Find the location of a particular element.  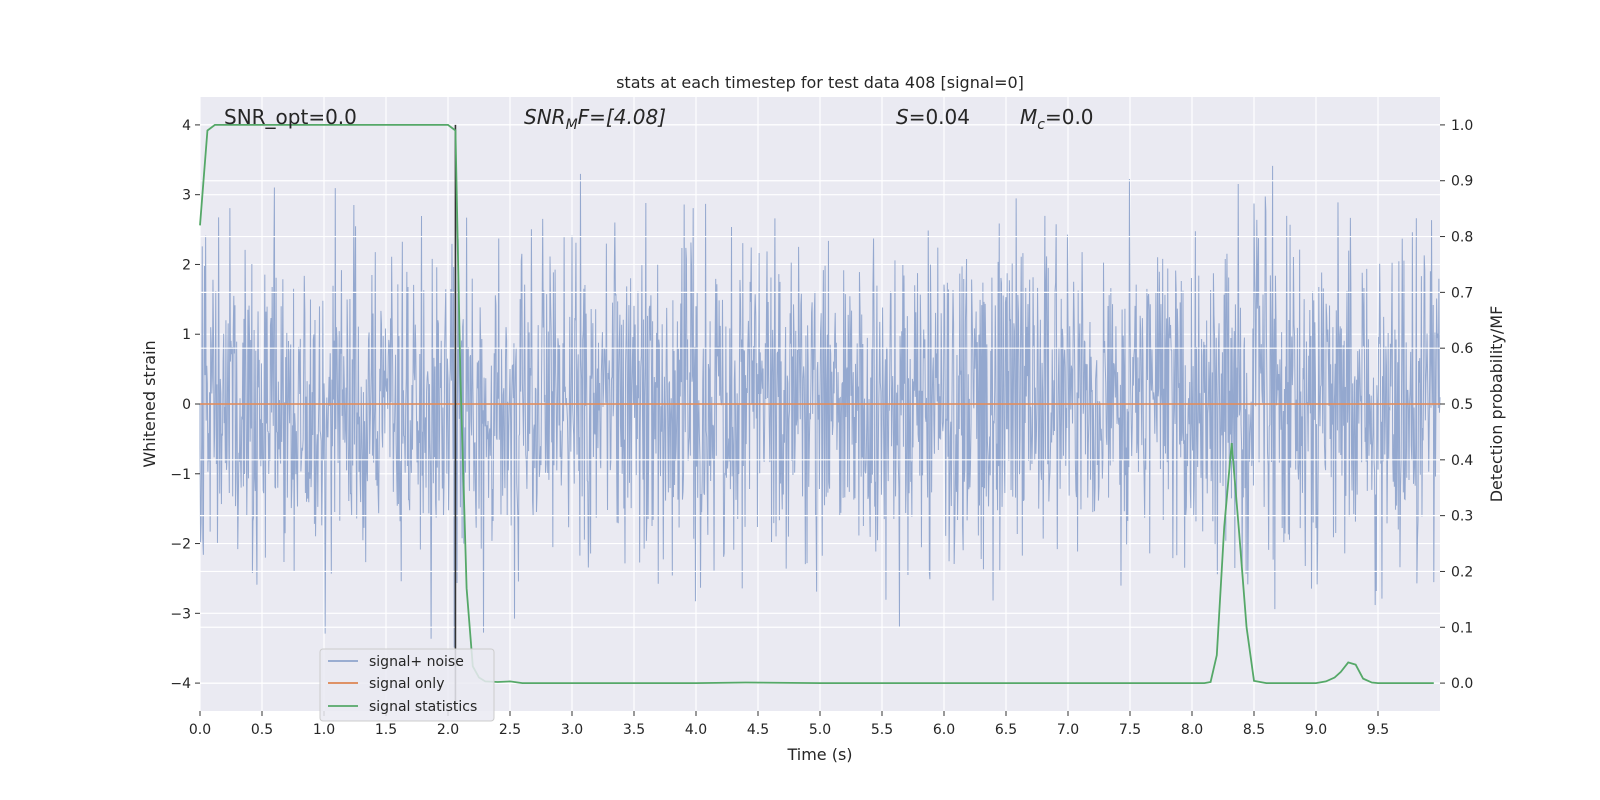

x-tick-label: 0.5 is located at coordinates (262, 730).